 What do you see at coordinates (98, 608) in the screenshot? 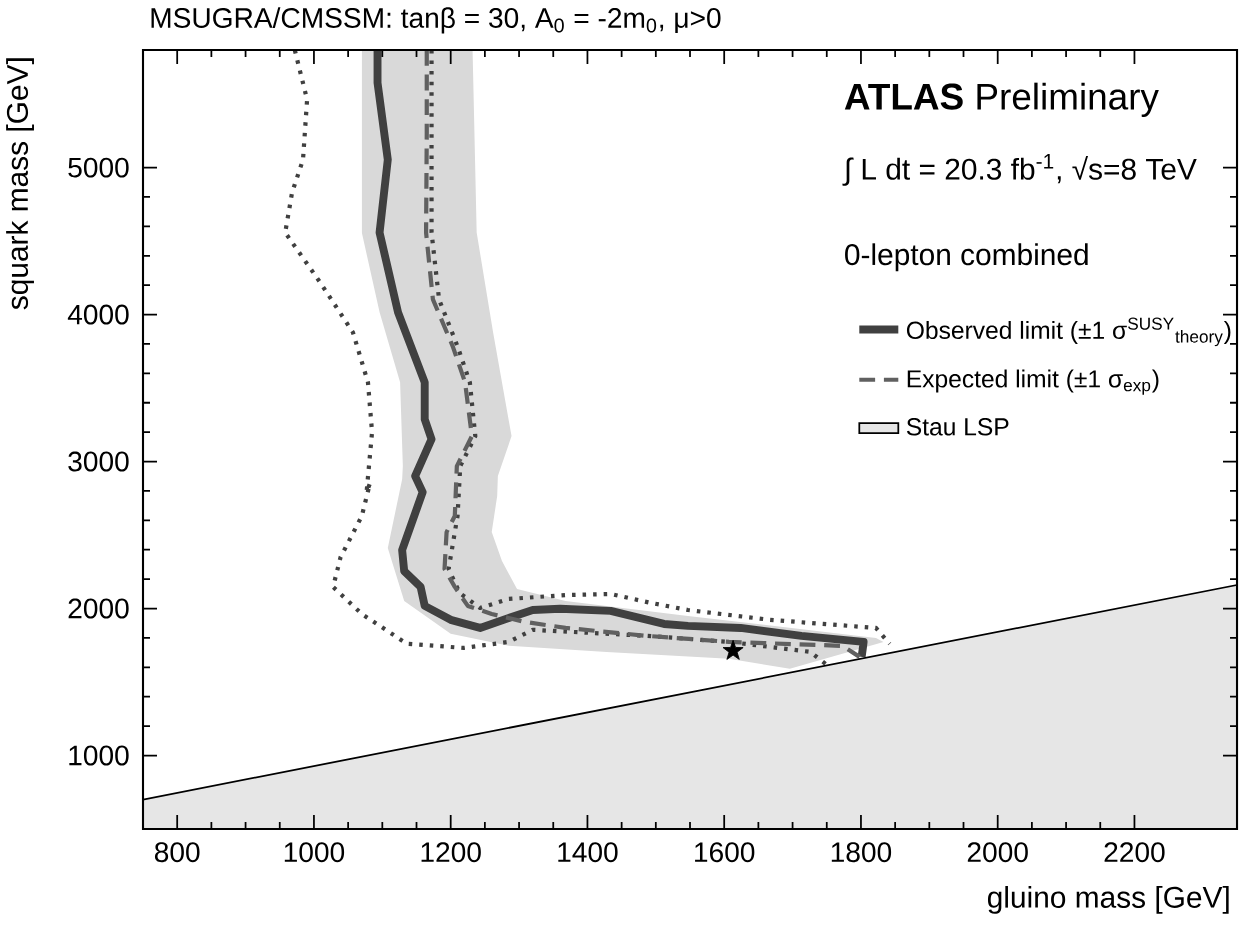
I see `y-tick-label: 2000` at bounding box center [98, 608].